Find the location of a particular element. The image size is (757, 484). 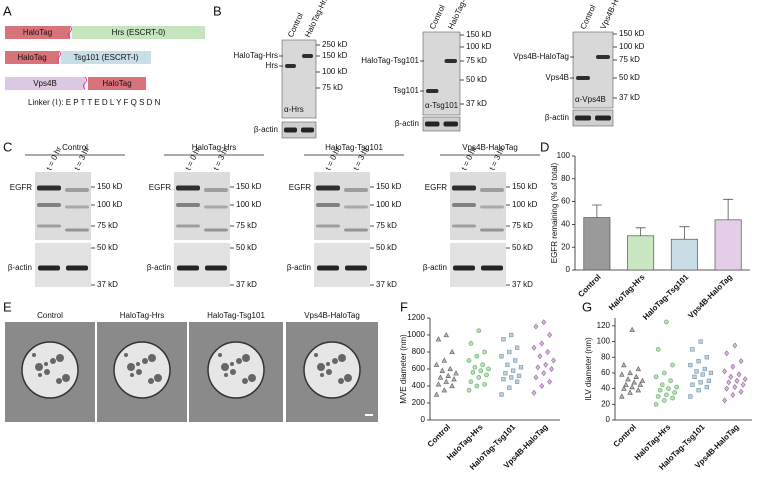

image-label: Control is located at coordinates (50, 315).